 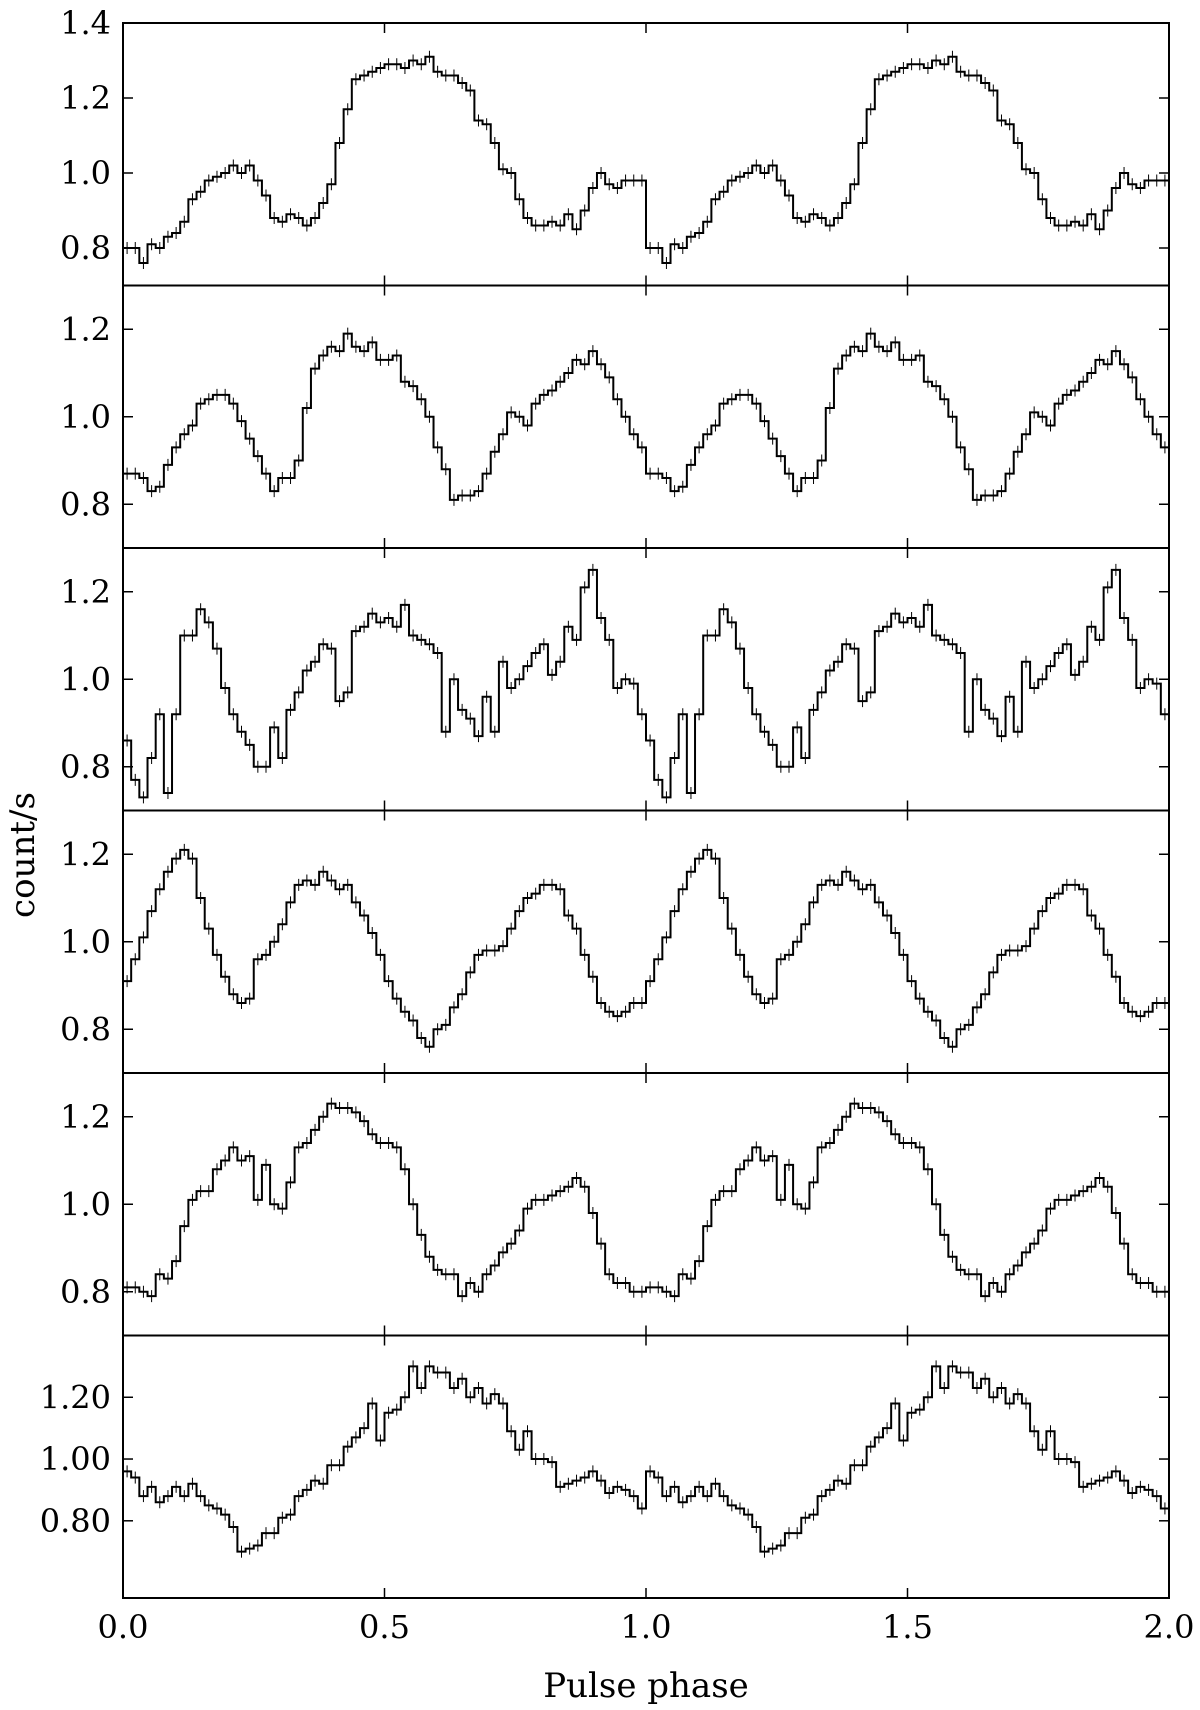 What do you see at coordinates (23, 855) in the screenshot?
I see `y-axis-label: count/s` at bounding box center [23, 855].